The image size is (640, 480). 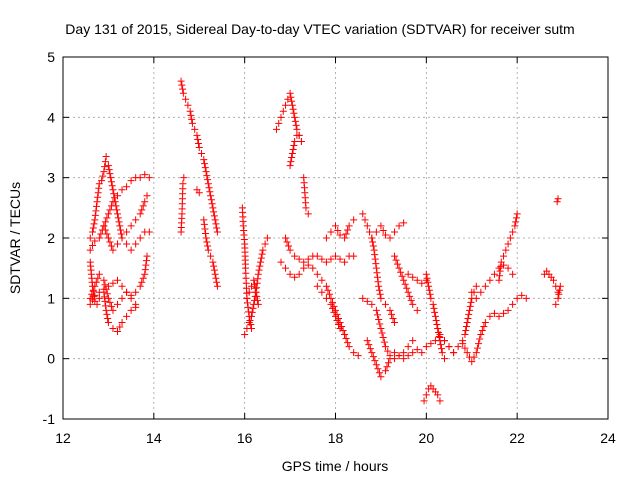 I want to click on y-tick-label: 0, so click(x=51, y=359).